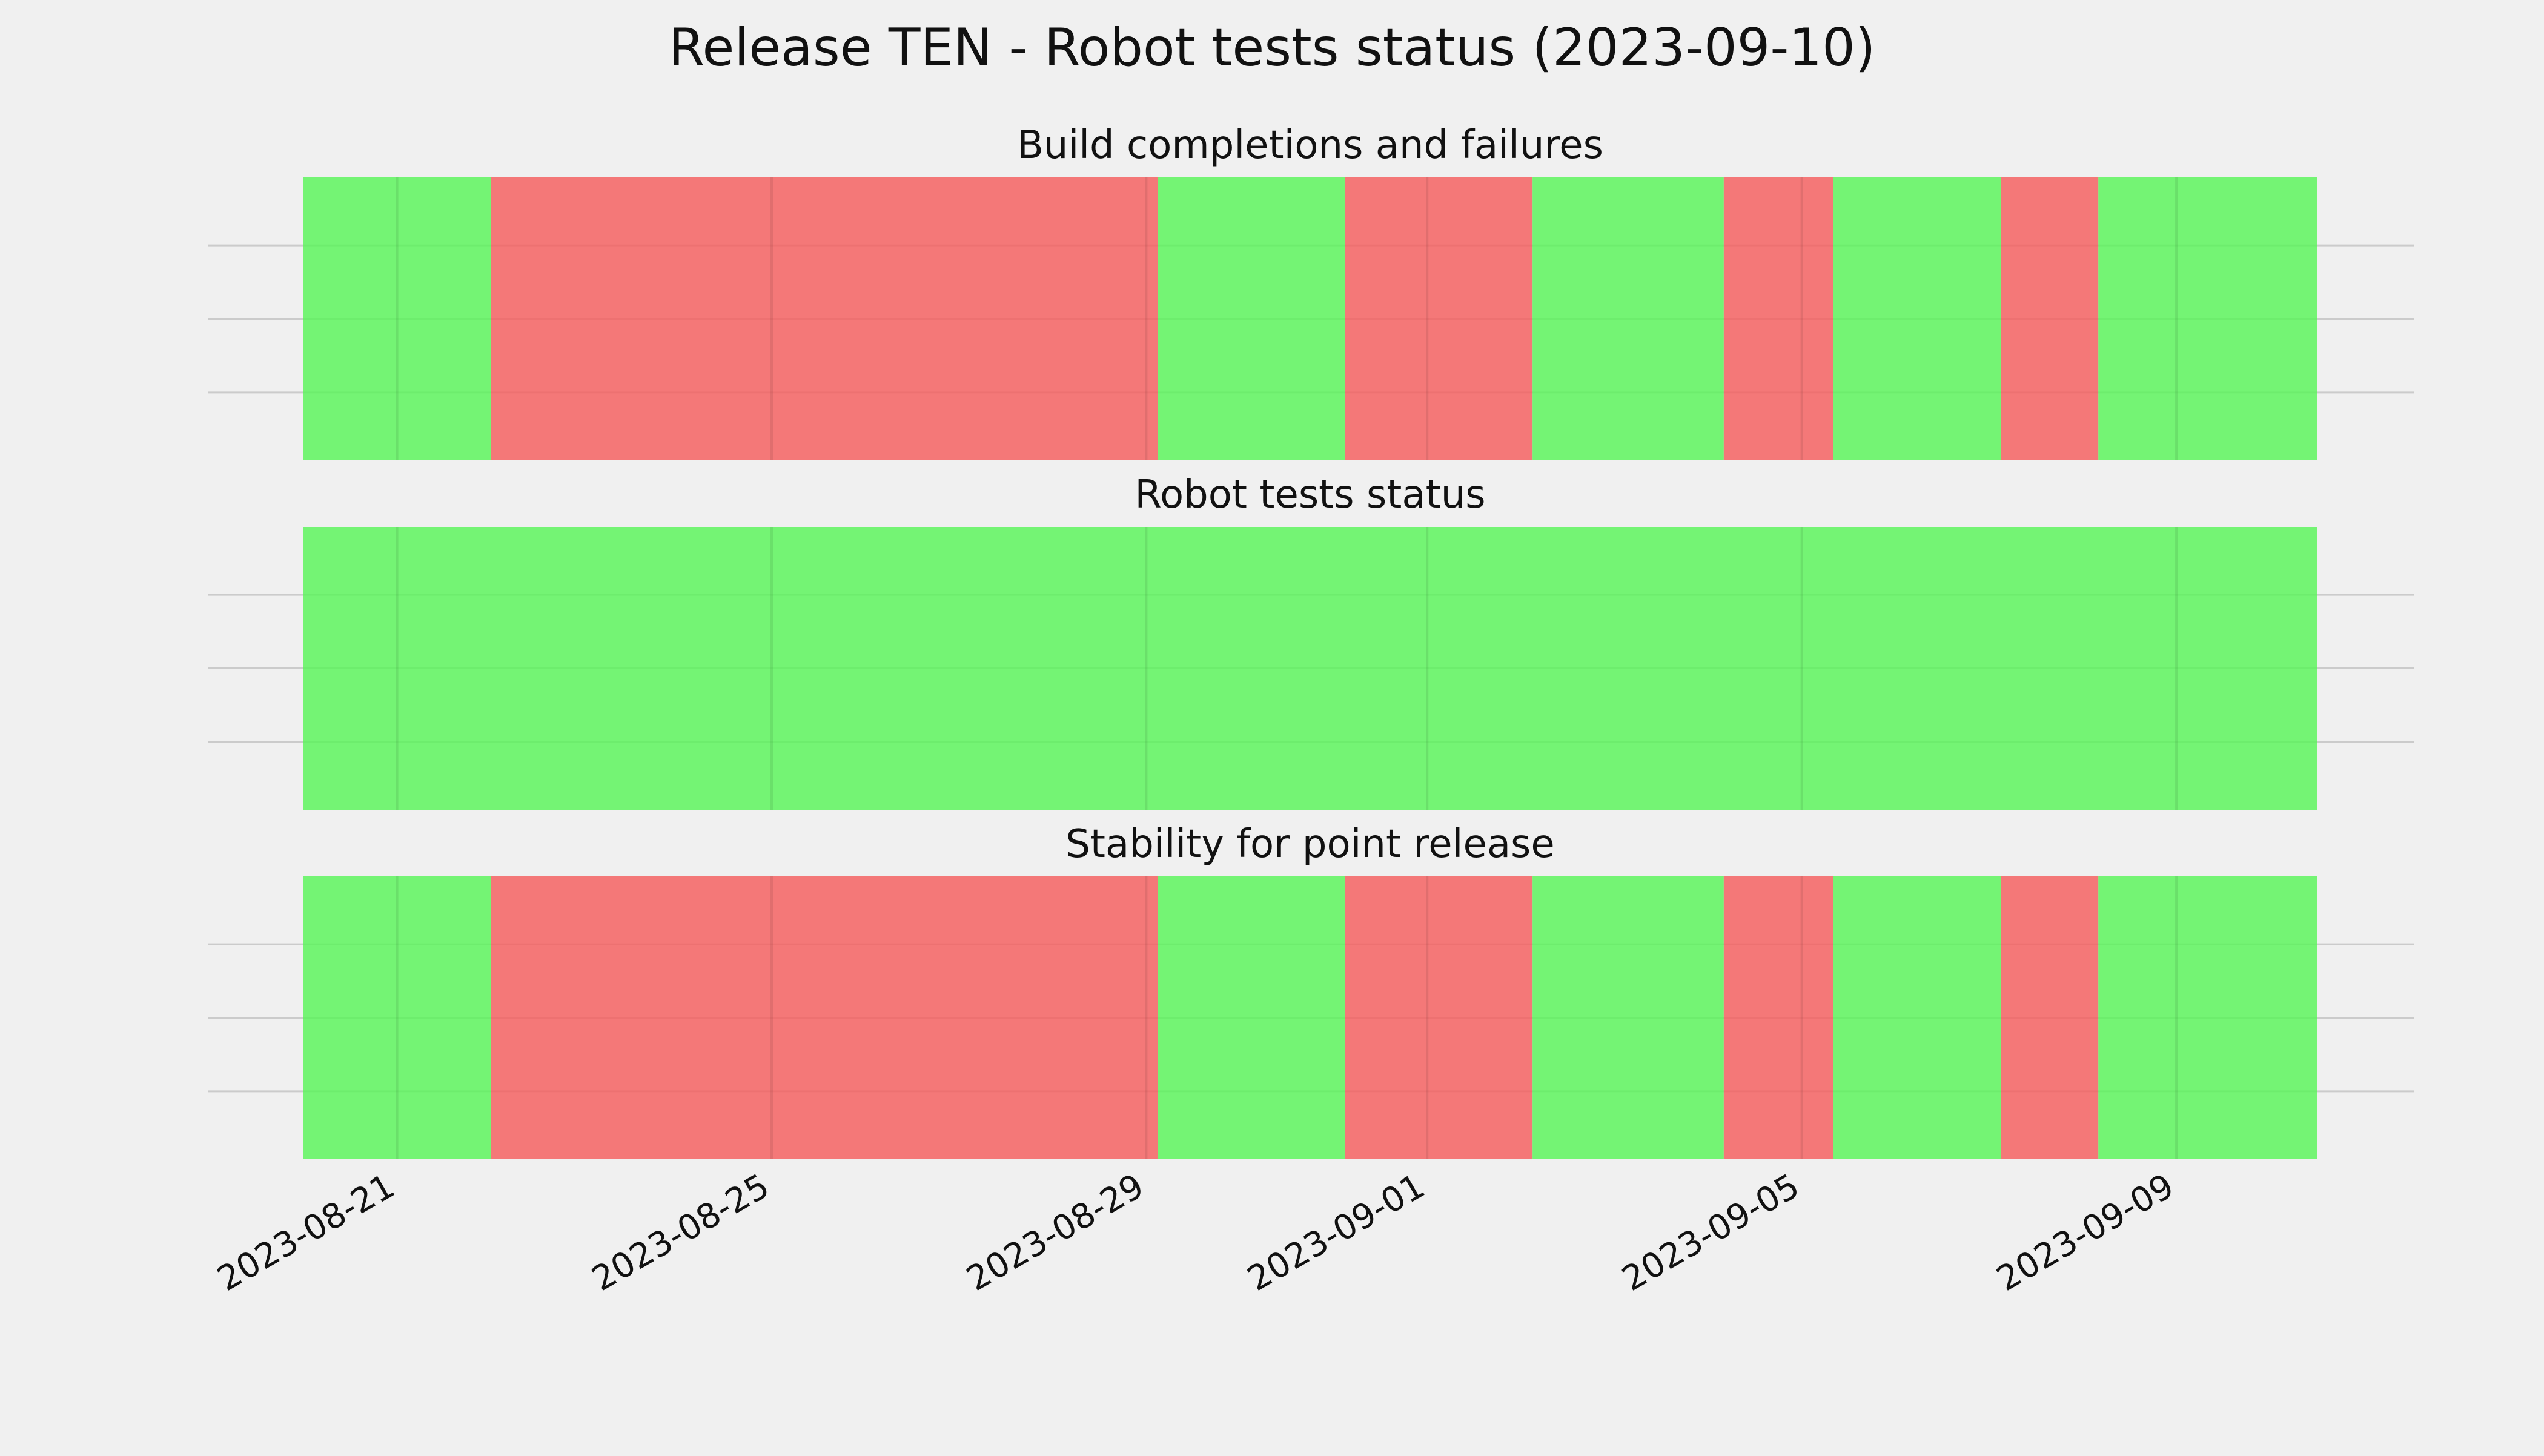 The width and height of the screenshot is (2544, 1456). Describe the element at coordinates (1336, 1232) in the screenshot. I see `x-tick-label: 2023-09-01` at that location.